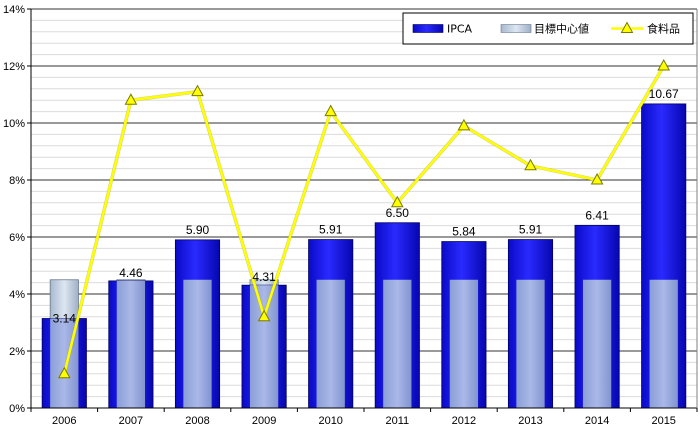  I want to click on y-tick-label: 14%, so click(14, 10).